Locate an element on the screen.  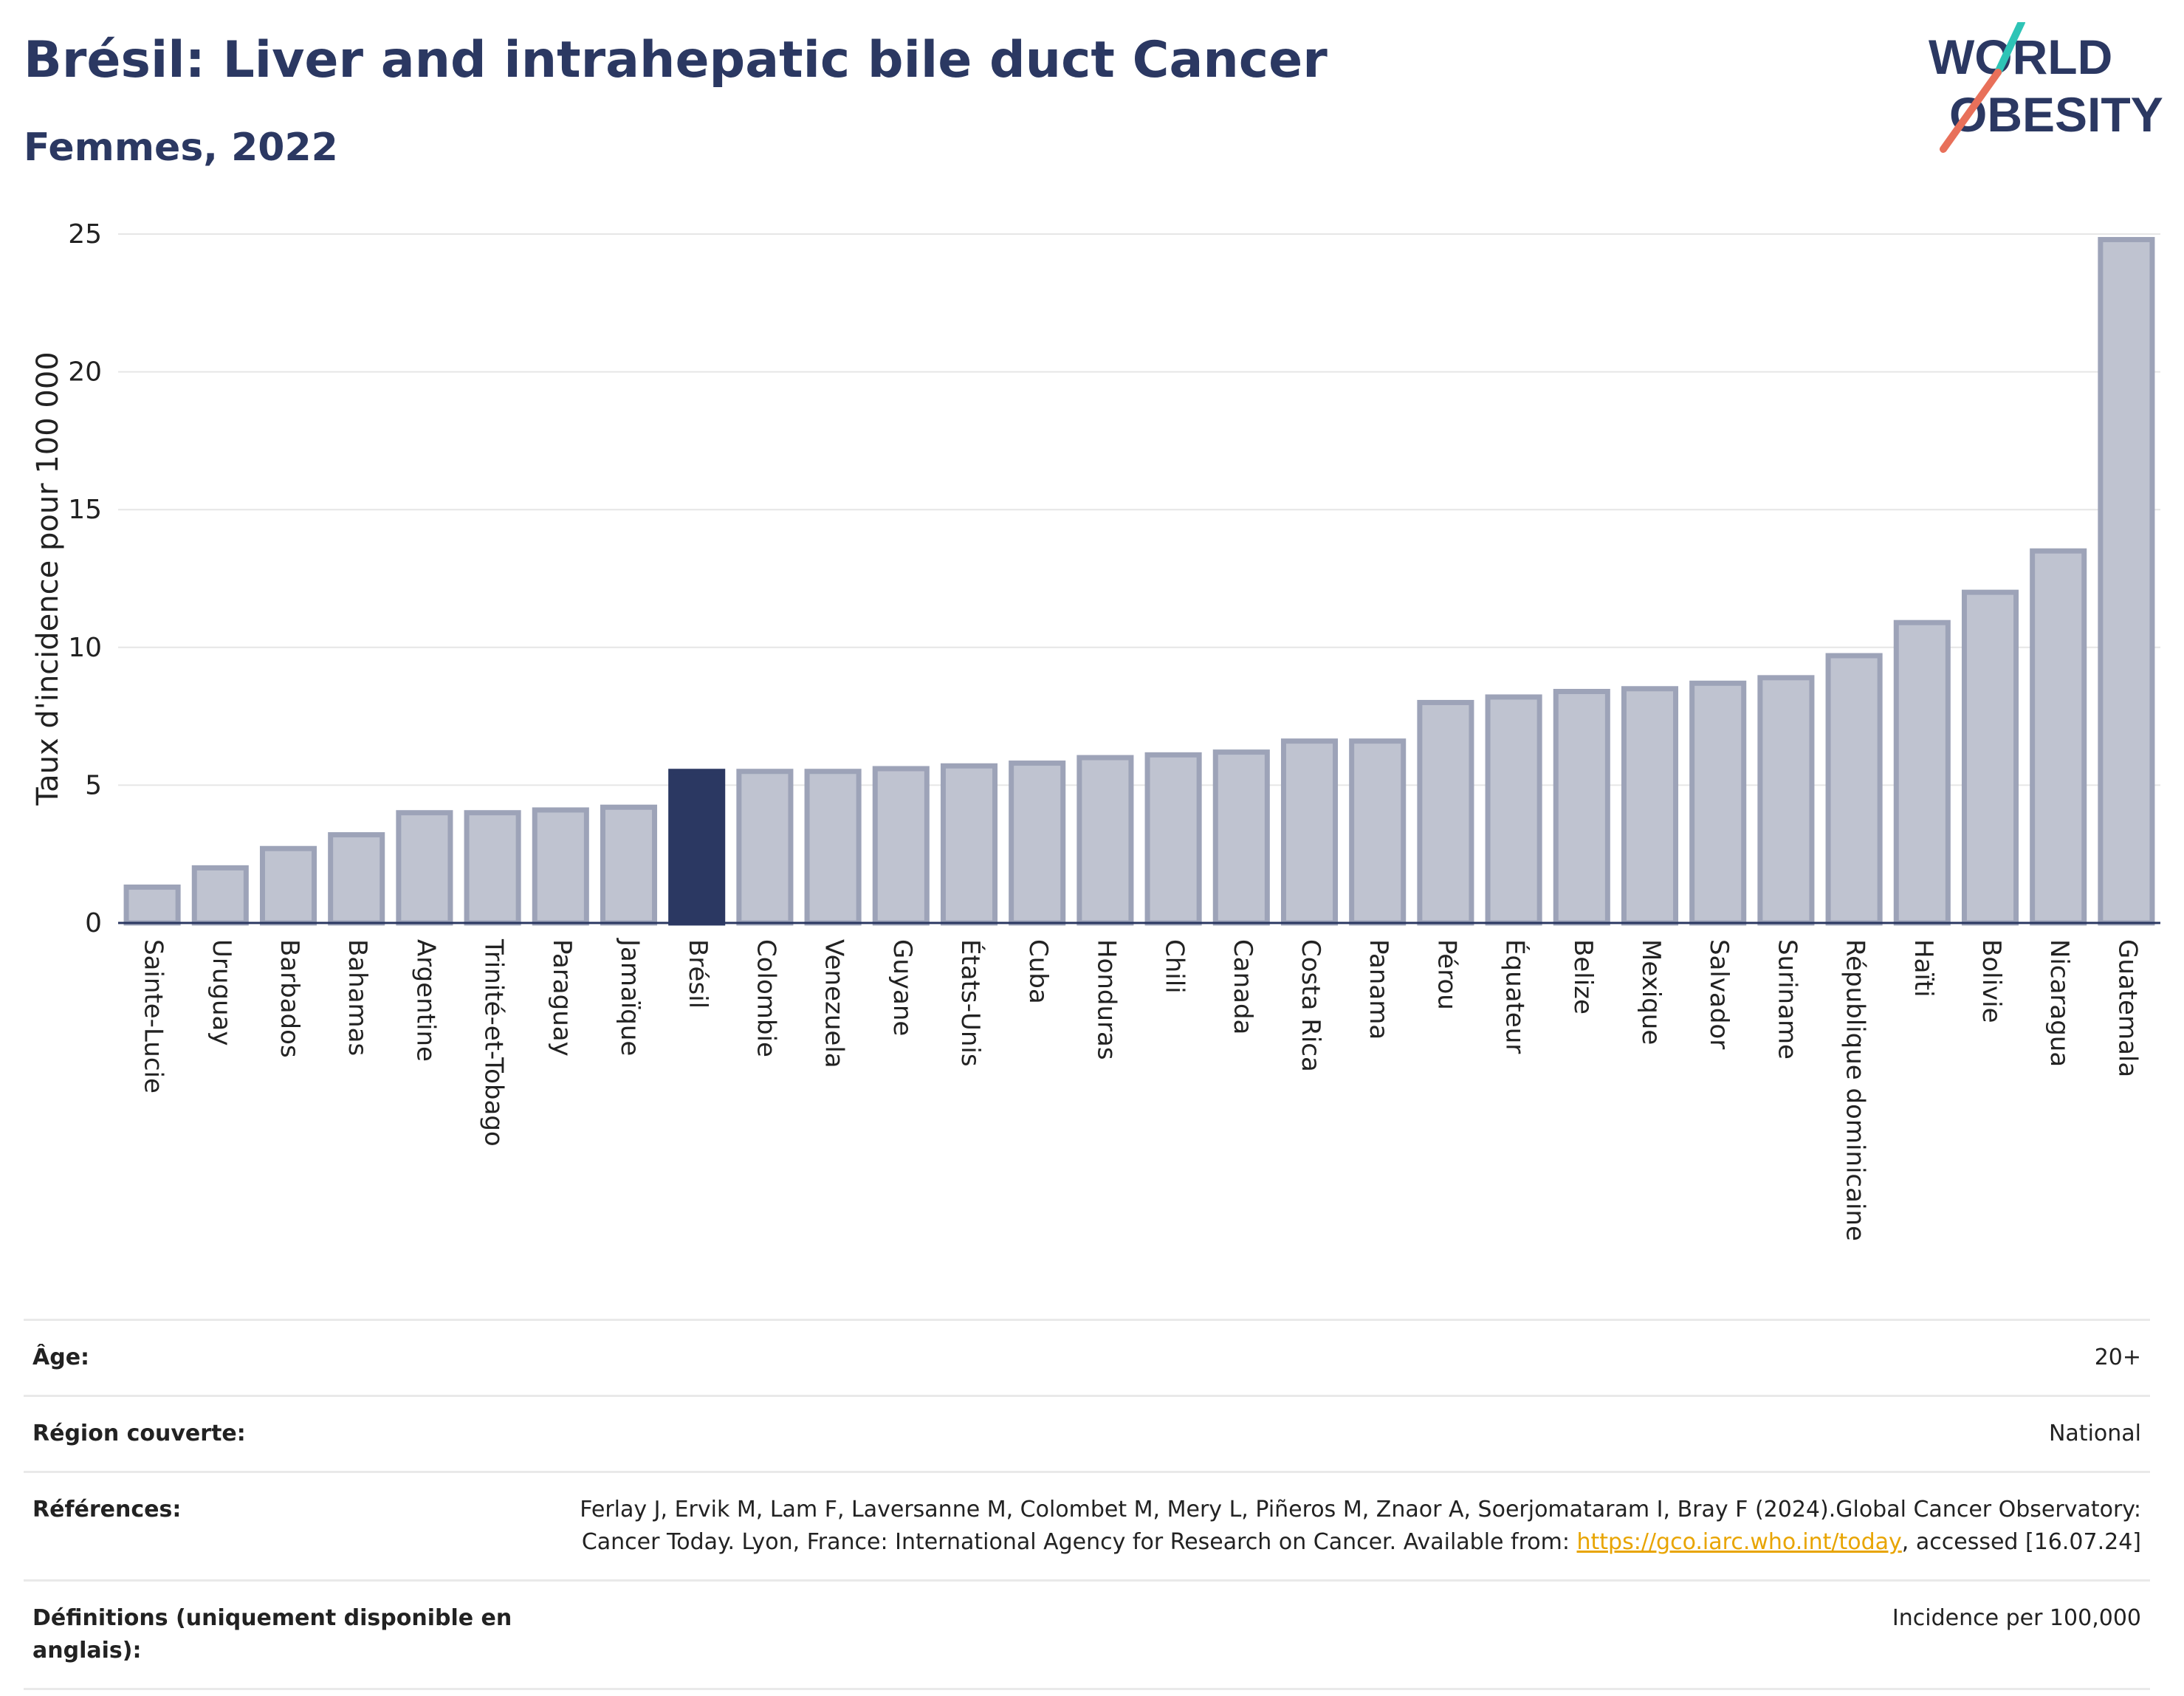
x-tick-label-12: États-Unis is located at coordinates (971, 1003).